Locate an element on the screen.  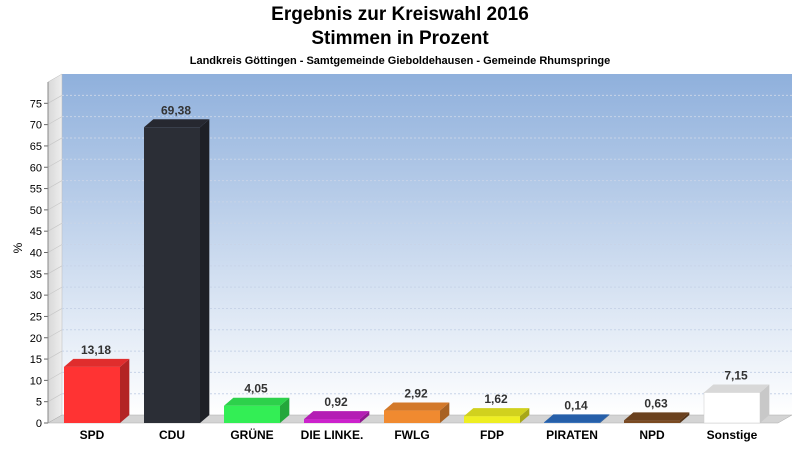
y-axis-label: % is located at coordinates (18, 247).